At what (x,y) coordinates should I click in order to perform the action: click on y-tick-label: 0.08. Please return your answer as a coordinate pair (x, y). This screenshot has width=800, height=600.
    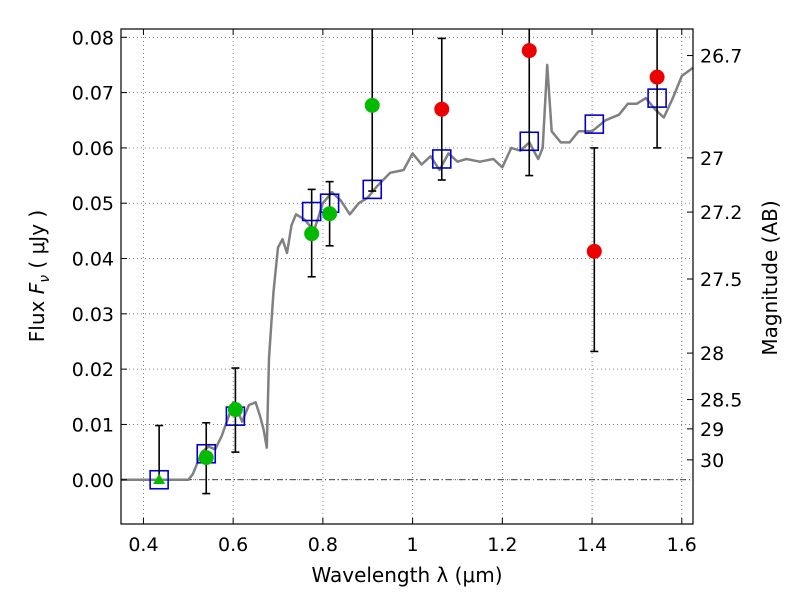
    Looking at the image, I should click on (93, 38).